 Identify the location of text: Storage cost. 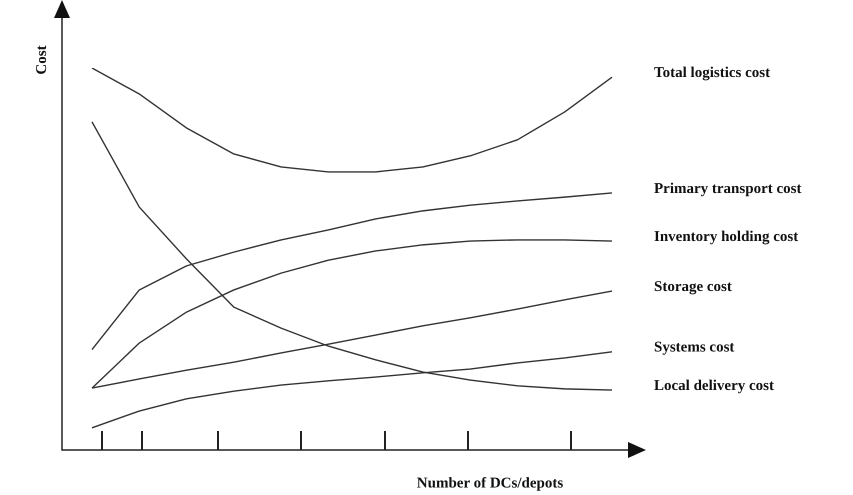
(693, 286).